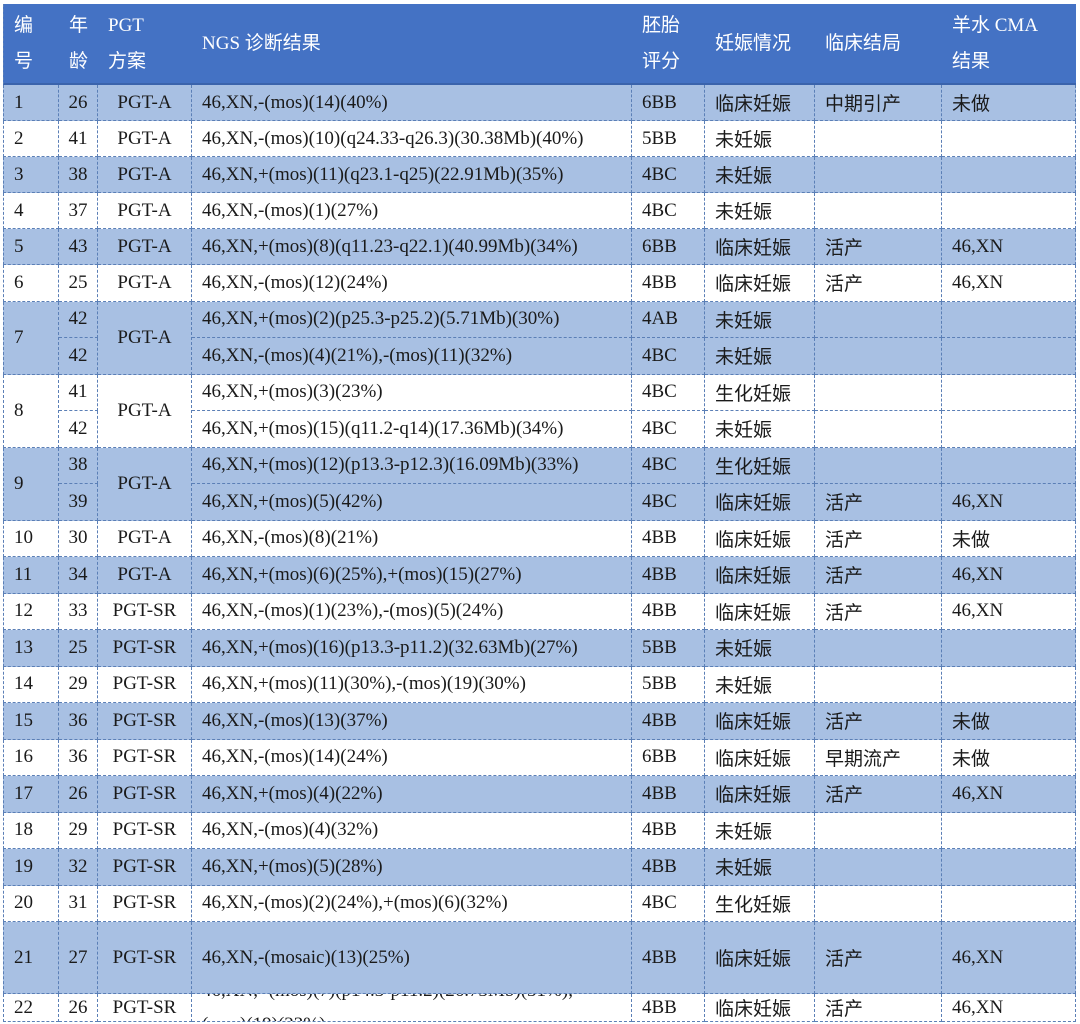 Image resolution: width=1080 pixels, height=1024 pixels. What do you see at coordinates (31, 211) in the screenshot?
I see `case-number: 4` at bounding box center [31, 211].